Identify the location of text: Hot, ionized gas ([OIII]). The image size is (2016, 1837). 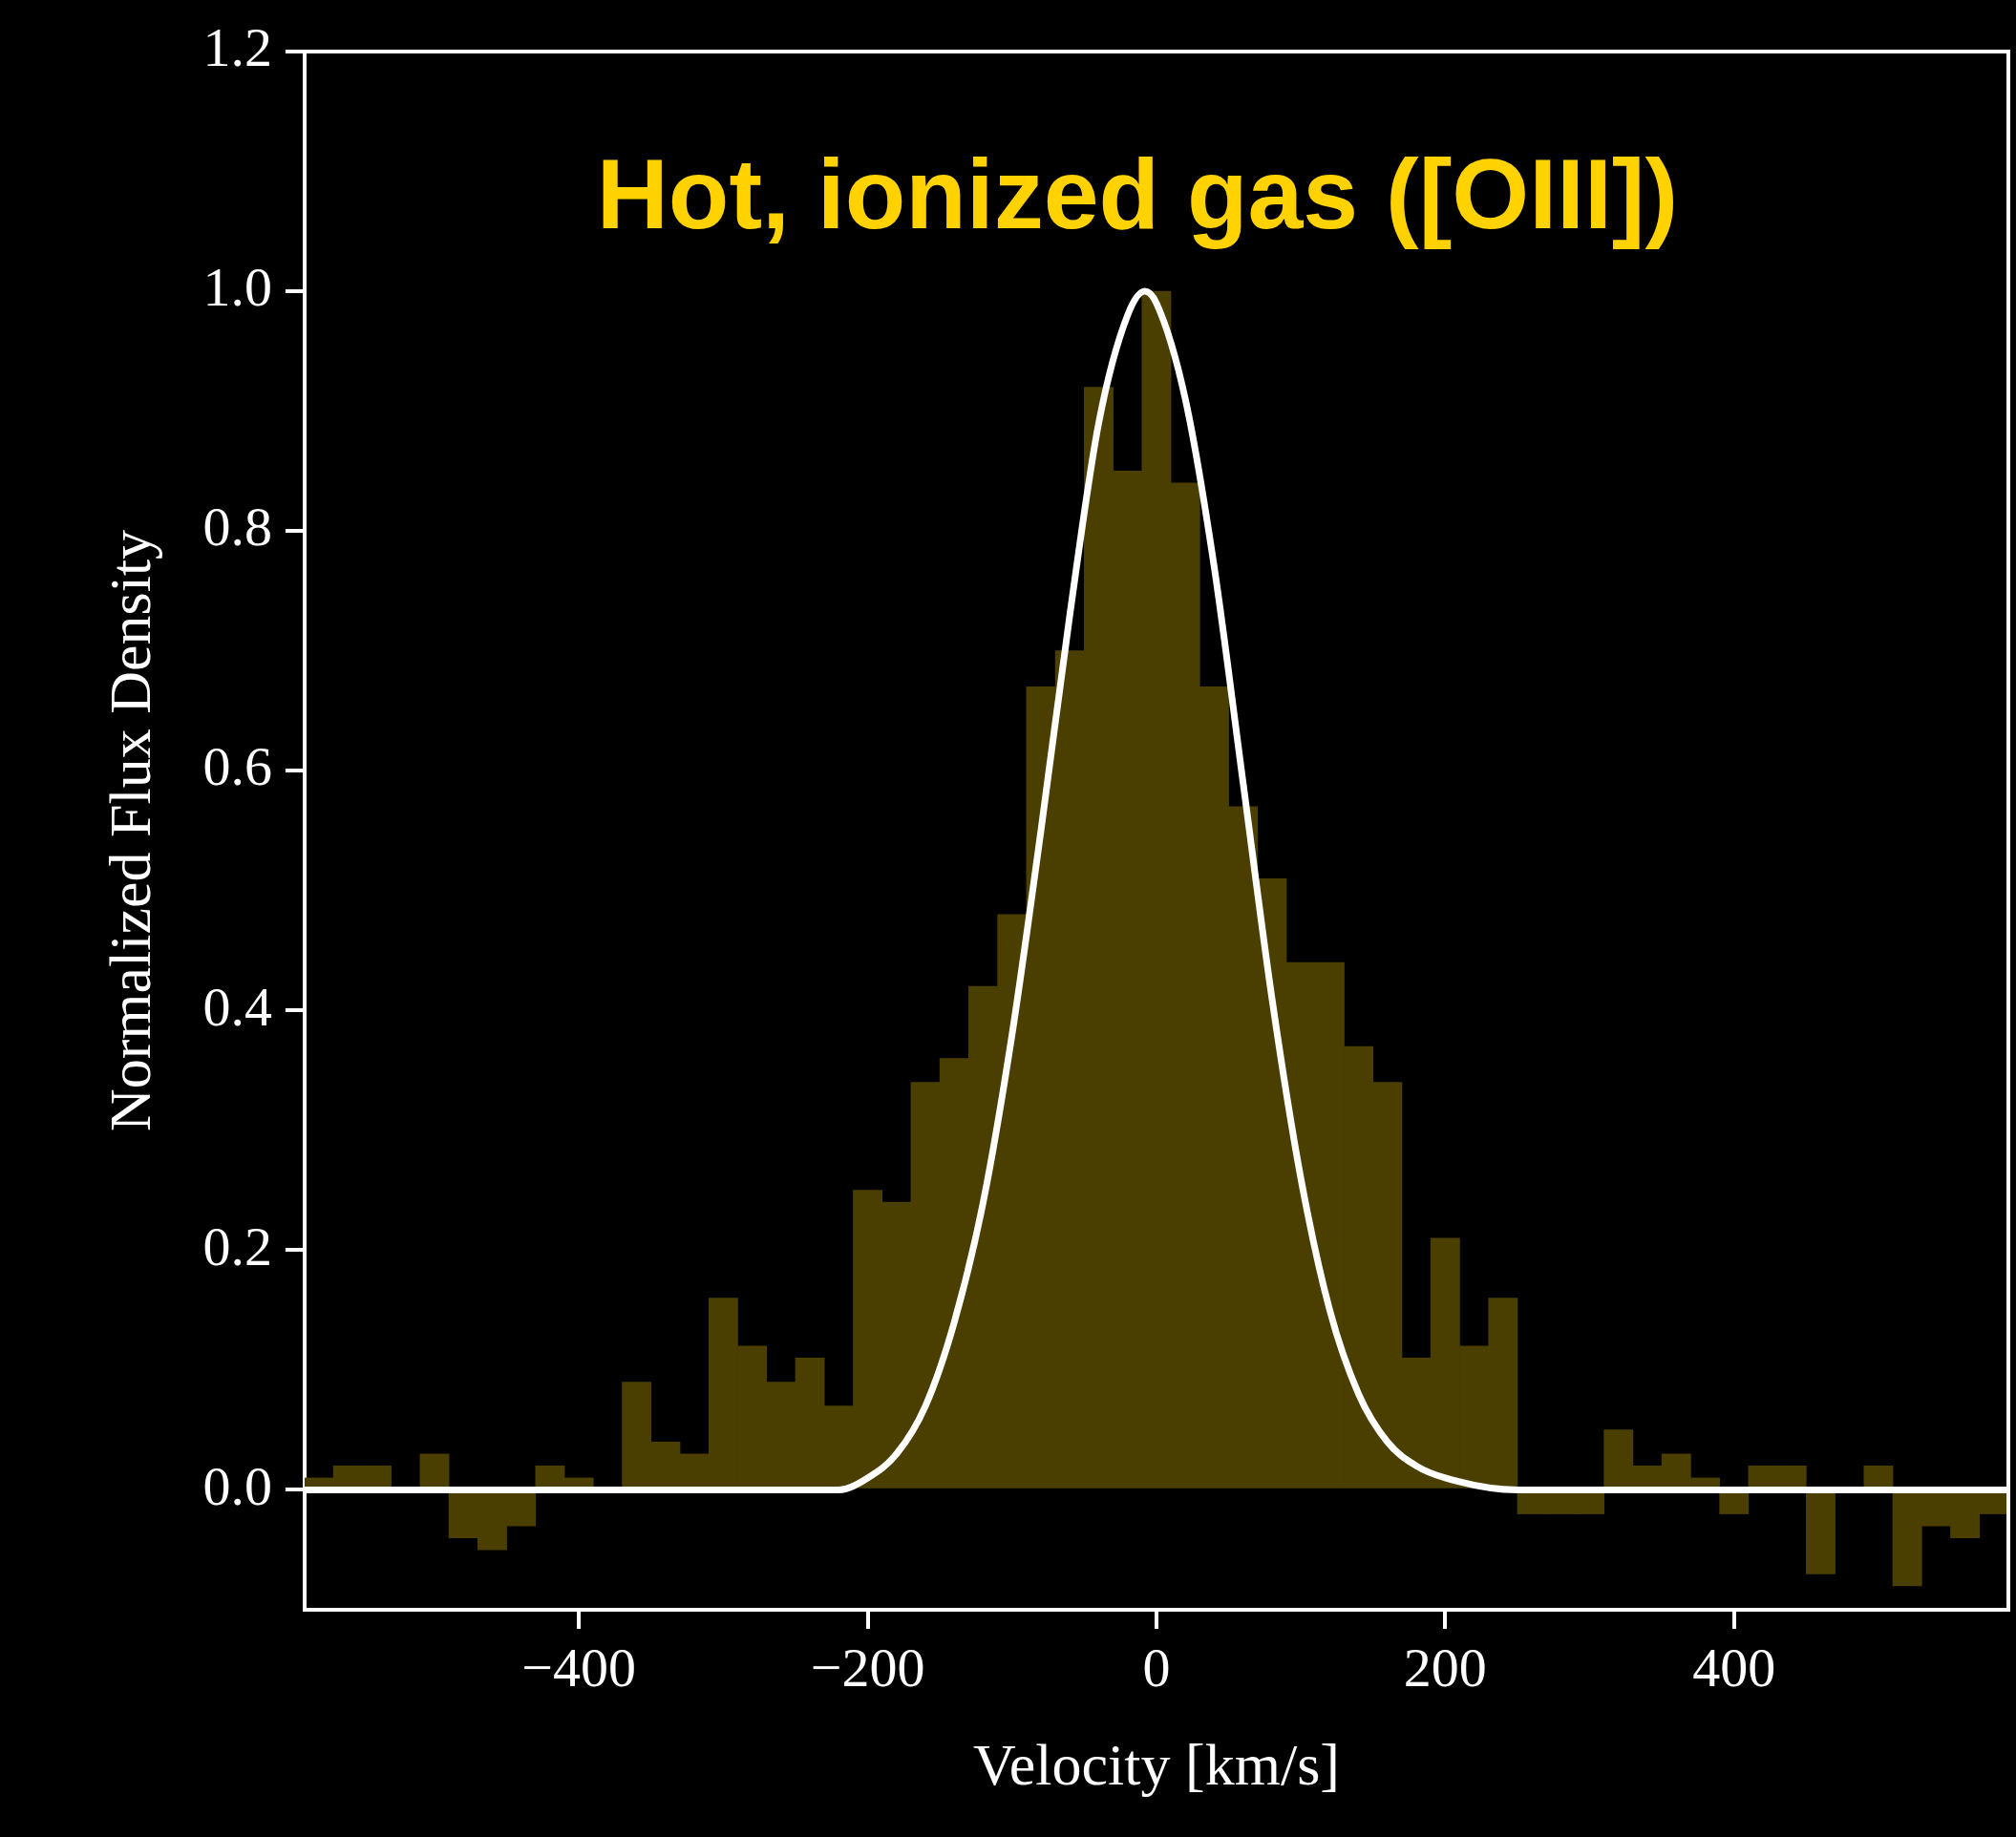
(1137, 193).